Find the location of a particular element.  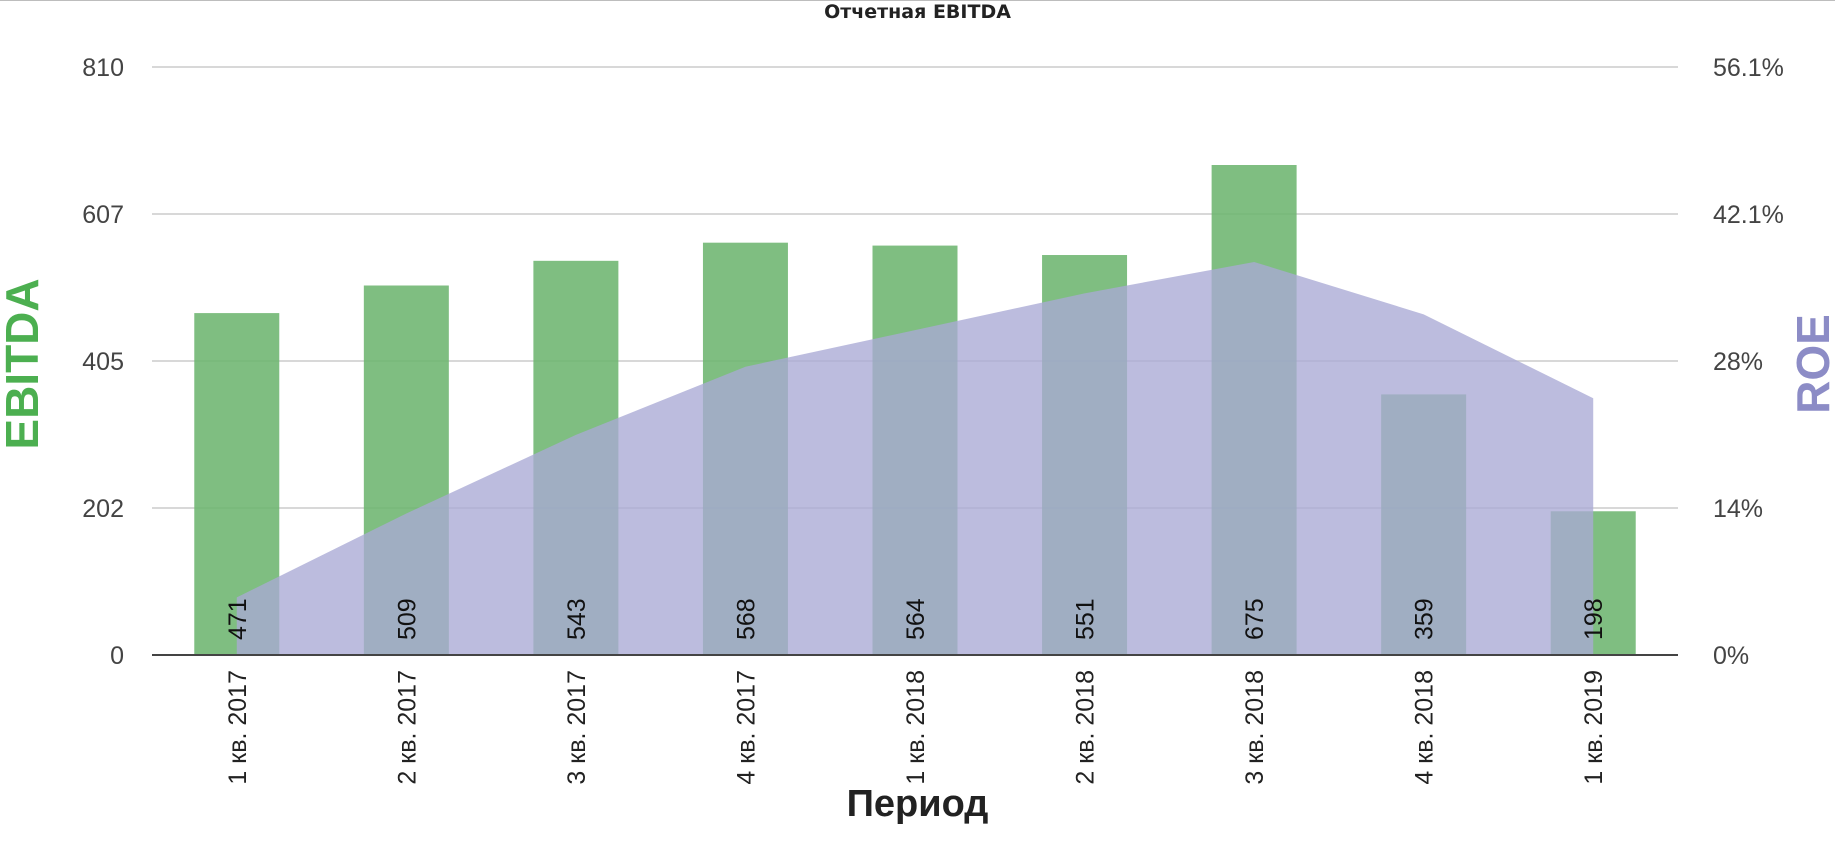

y-tick-right: 0% is located at coordinates (1731, 656).